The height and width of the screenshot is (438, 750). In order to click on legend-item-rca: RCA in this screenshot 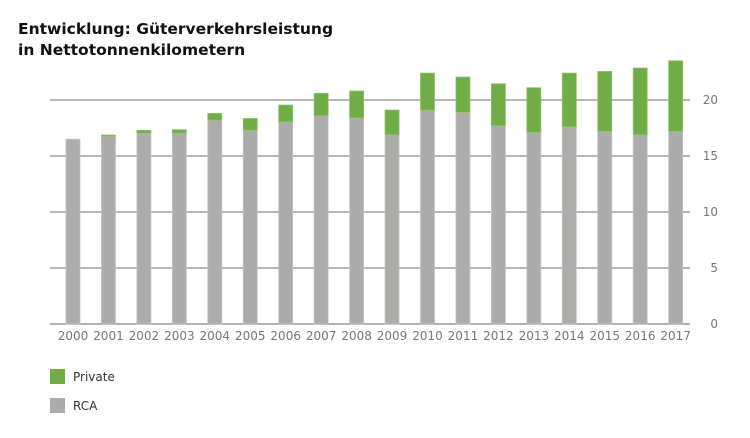, I will do `click(73, 405)`.